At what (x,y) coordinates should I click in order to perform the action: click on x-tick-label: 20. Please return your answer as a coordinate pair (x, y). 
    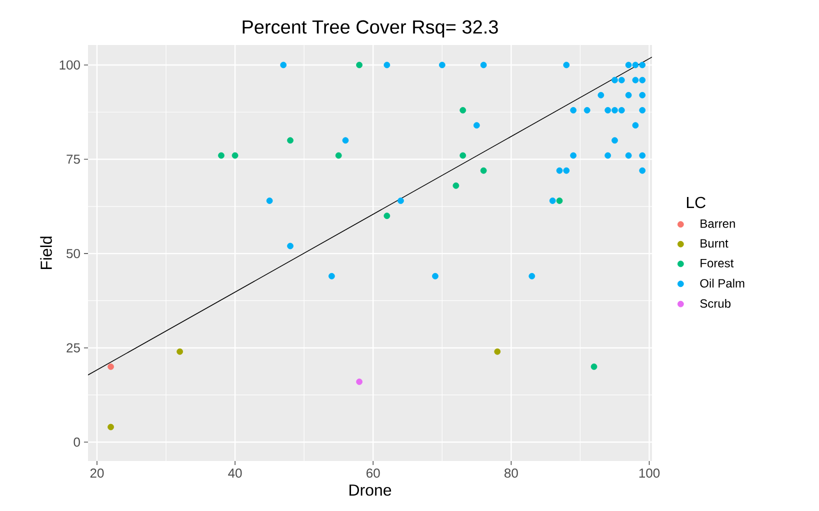
    Looking at the image, I should click on (97, 473).